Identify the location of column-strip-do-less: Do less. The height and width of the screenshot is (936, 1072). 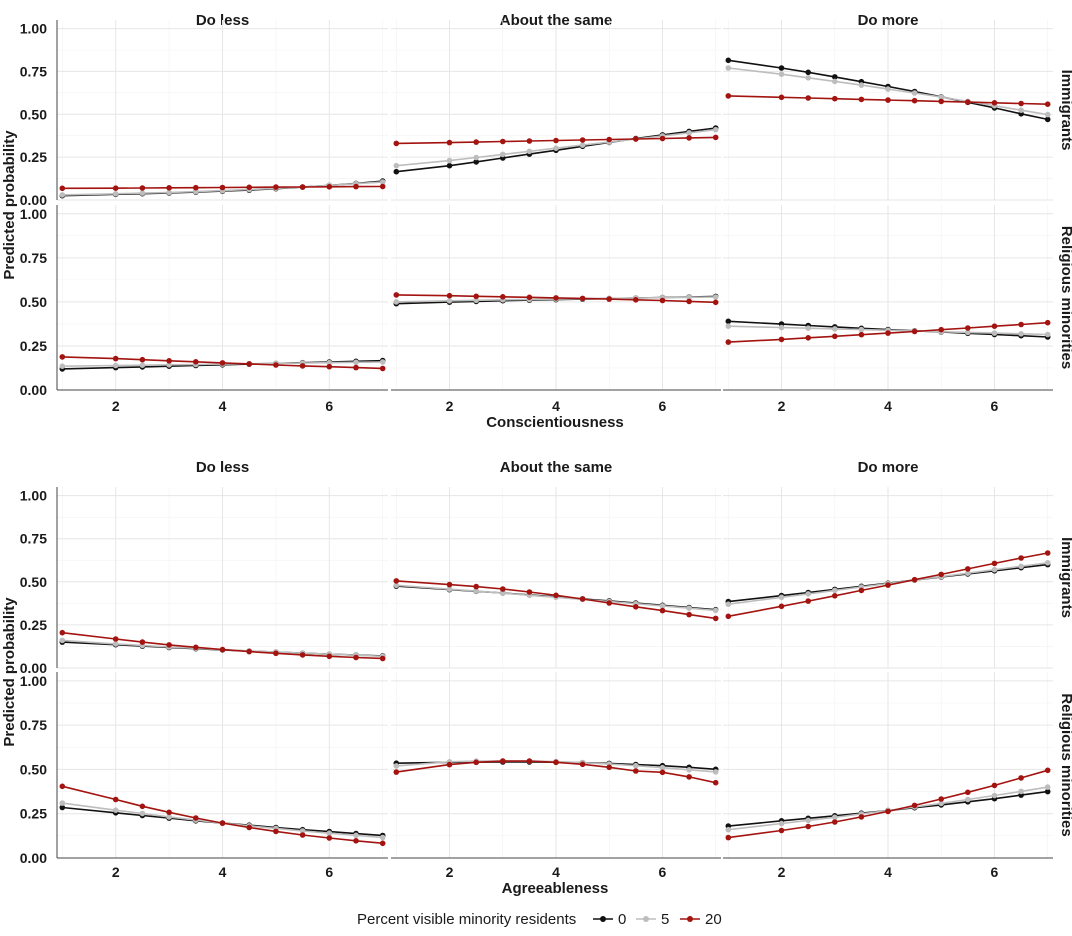
(222, 467).